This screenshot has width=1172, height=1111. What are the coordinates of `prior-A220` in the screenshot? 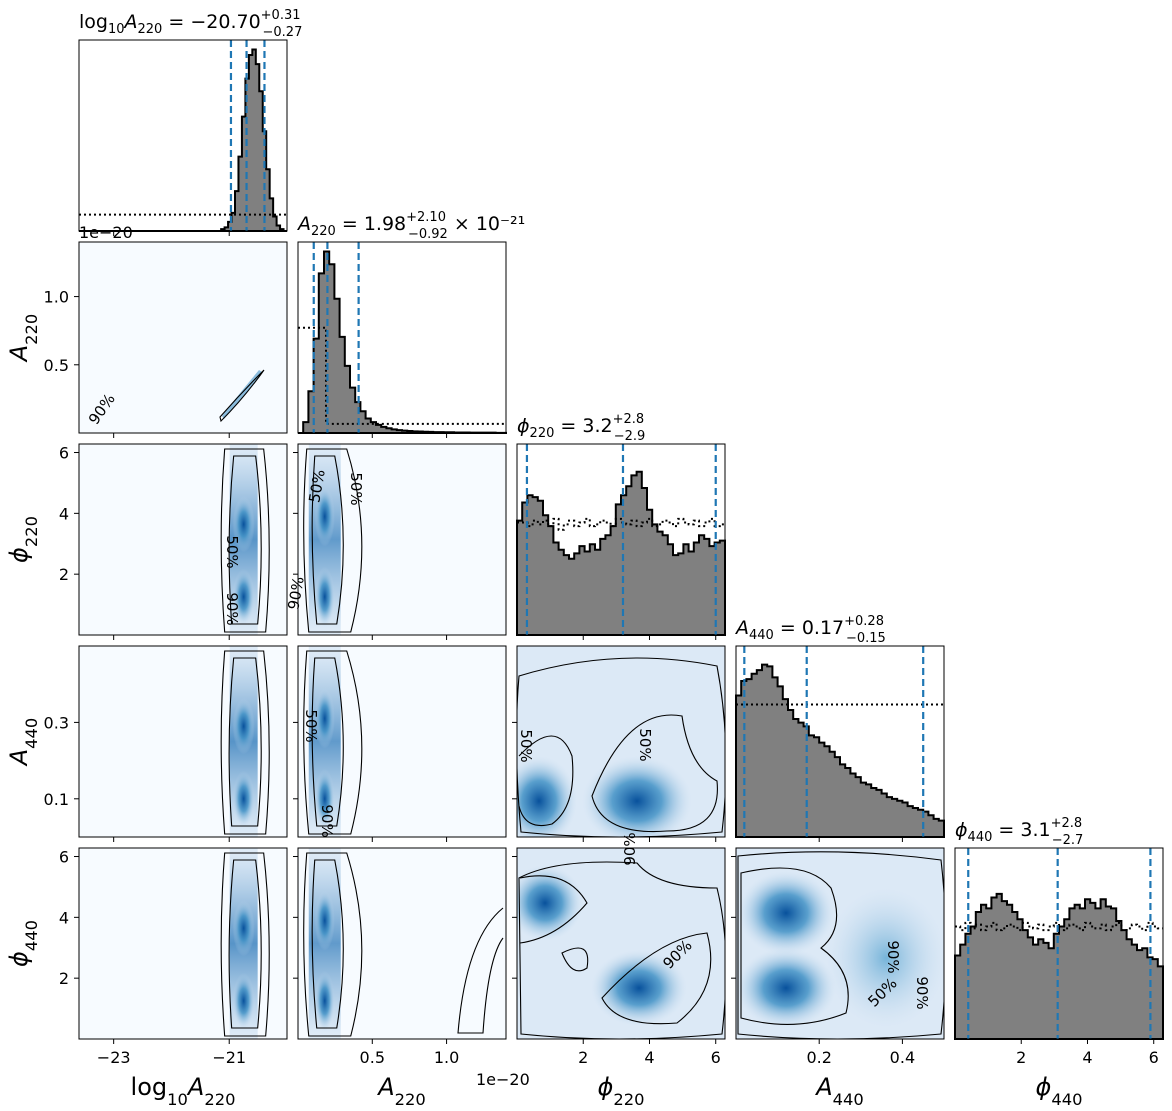 It's located at (402, 375).